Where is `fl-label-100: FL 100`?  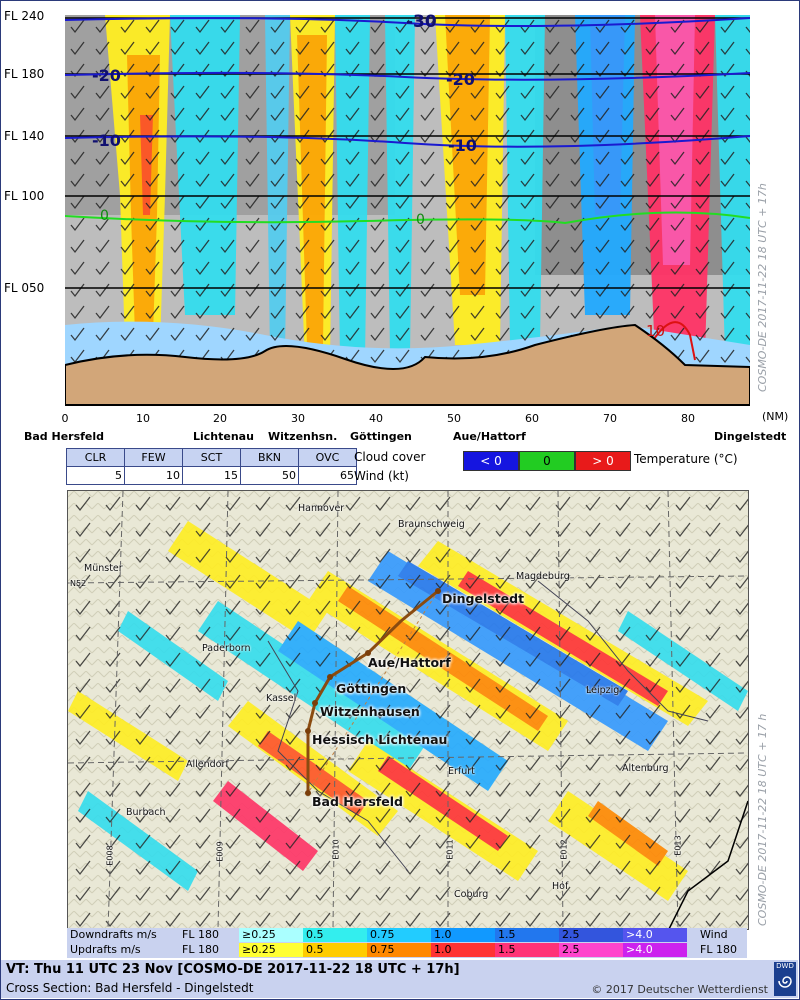
fl-label-100: FL 100 is located at coordinates (24, 196).